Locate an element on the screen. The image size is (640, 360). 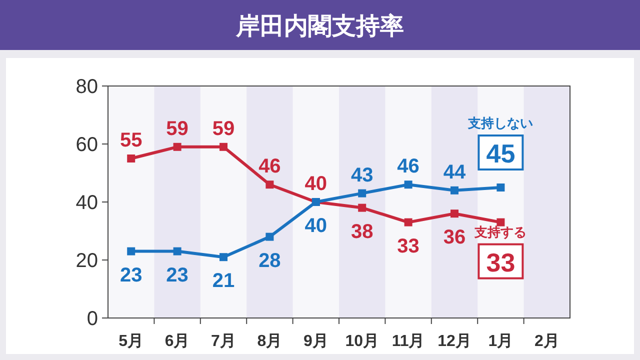
data-label: 36 is located at coordinates (454, 237).